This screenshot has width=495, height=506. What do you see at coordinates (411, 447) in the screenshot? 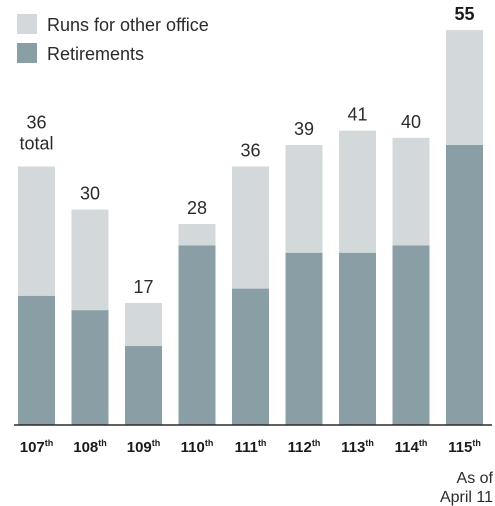
I see `category-label-114: 114th` at bounding box center [411, 447].